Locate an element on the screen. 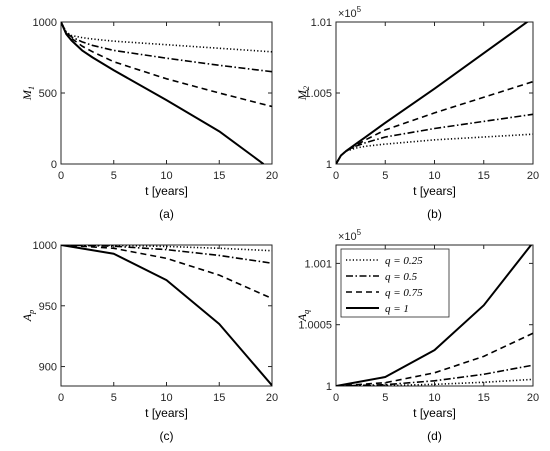 The width and height of the screenshot is (550, 451). legend-box is located at coordinates (395, 283).